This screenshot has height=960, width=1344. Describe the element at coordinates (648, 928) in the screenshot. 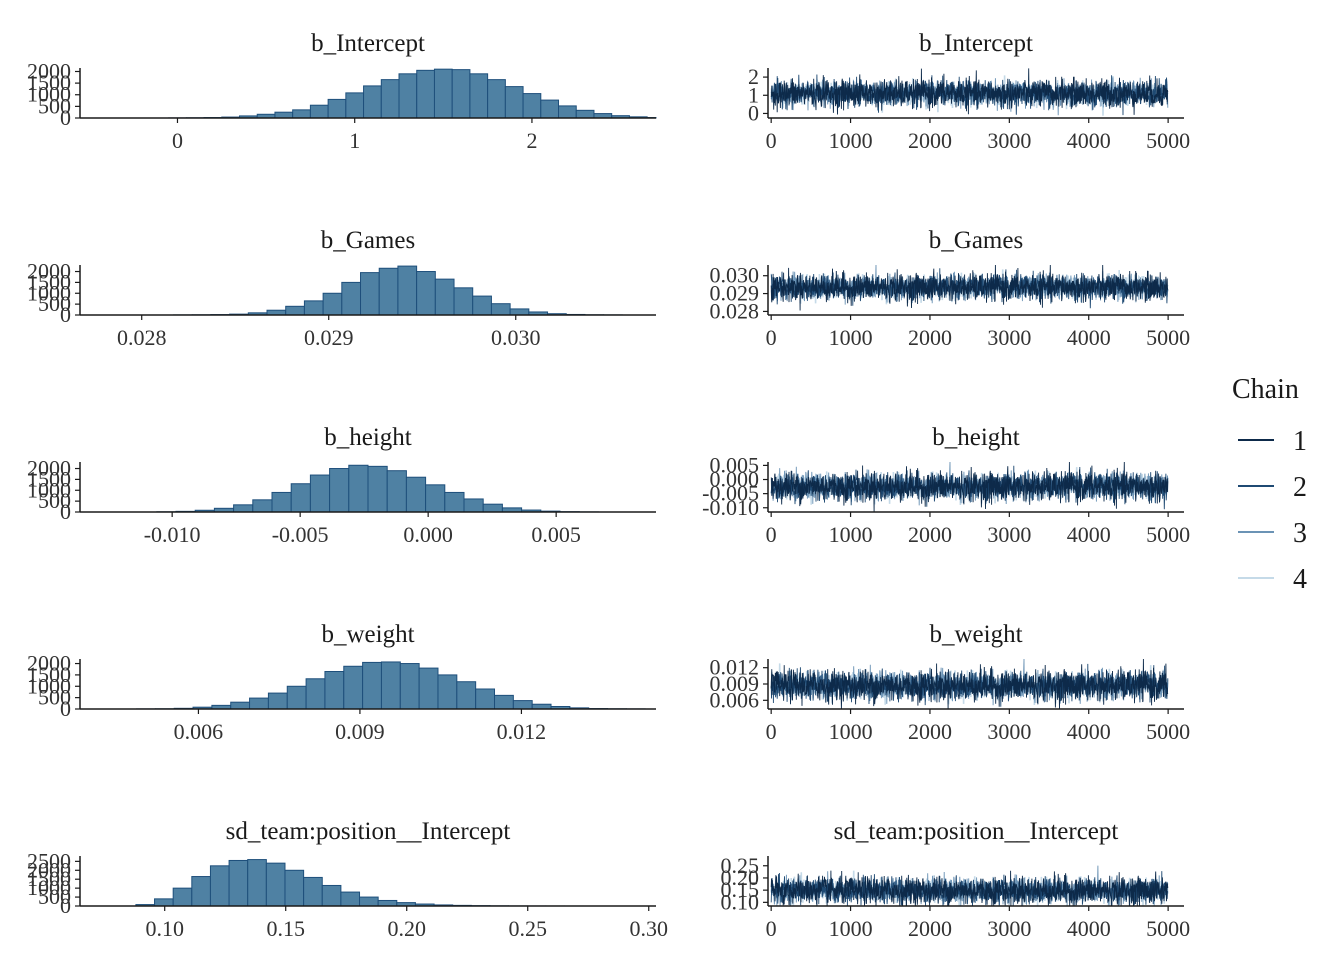

I see `x-tick-label: 0.30` at that location.